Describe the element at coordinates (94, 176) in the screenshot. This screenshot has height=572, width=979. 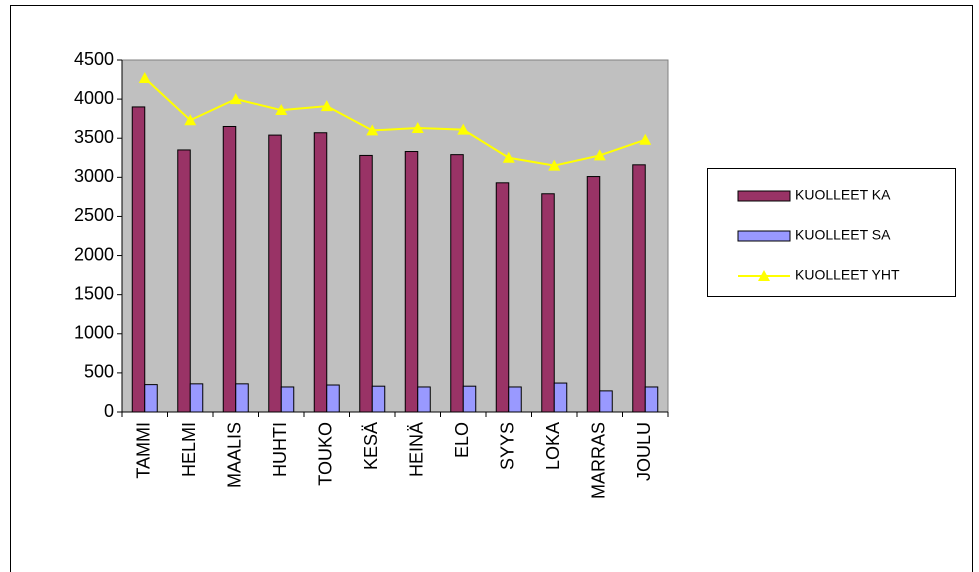
I see `y-tick-label: 3000` at that location.